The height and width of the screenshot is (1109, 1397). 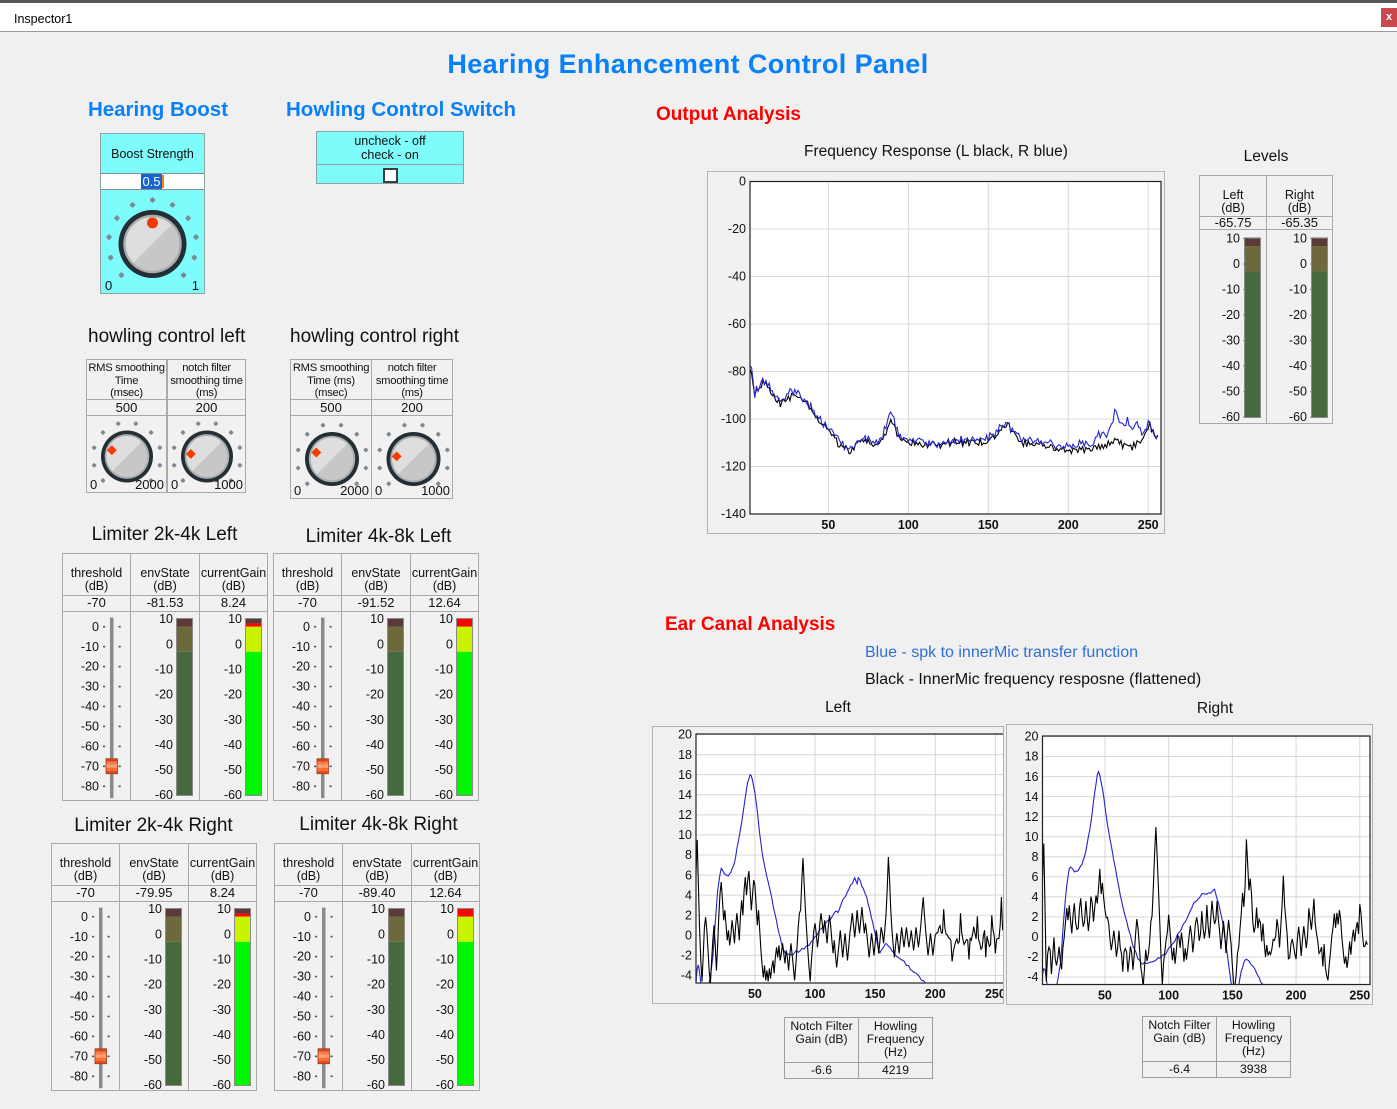 I want to click on svg-text: -40, so click(x=444, y=745).